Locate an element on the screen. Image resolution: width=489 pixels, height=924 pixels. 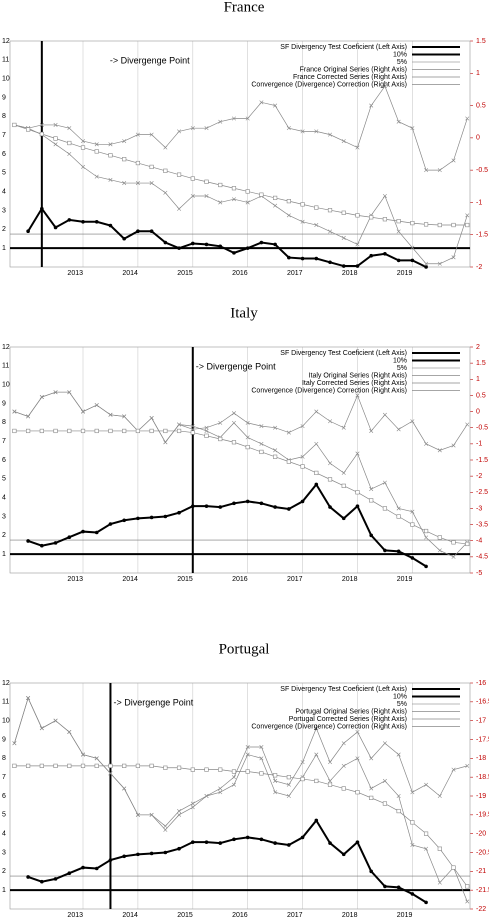
y2-tick-label: -2.5 is located at coordinates (482, 492).